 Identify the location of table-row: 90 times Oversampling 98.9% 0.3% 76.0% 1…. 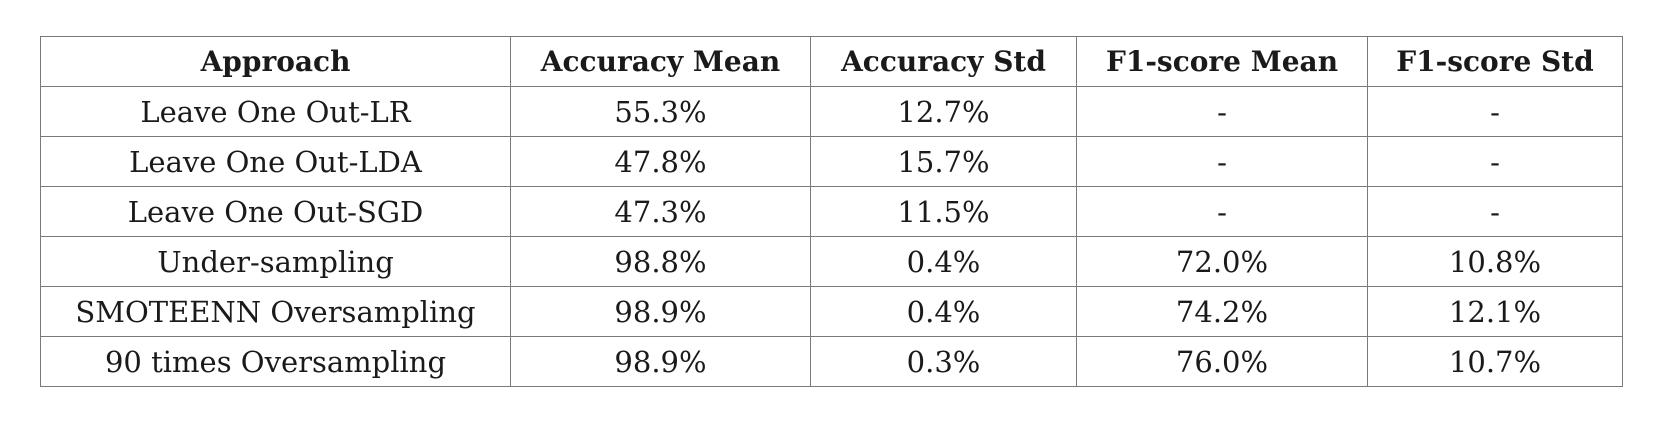
(831, 361).